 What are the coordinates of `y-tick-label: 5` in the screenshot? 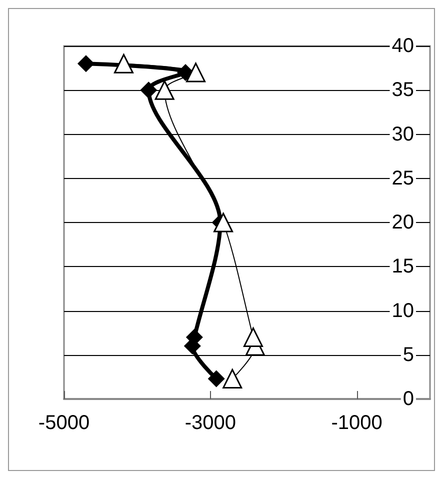 It's located at (408, 355).